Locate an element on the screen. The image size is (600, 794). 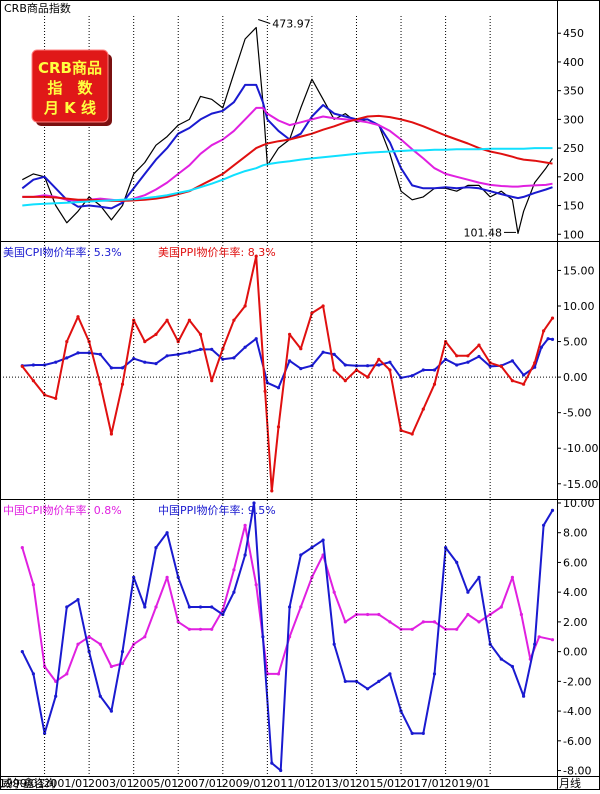
y-tick-label: 2.00 is located at coordinates (575, 622).